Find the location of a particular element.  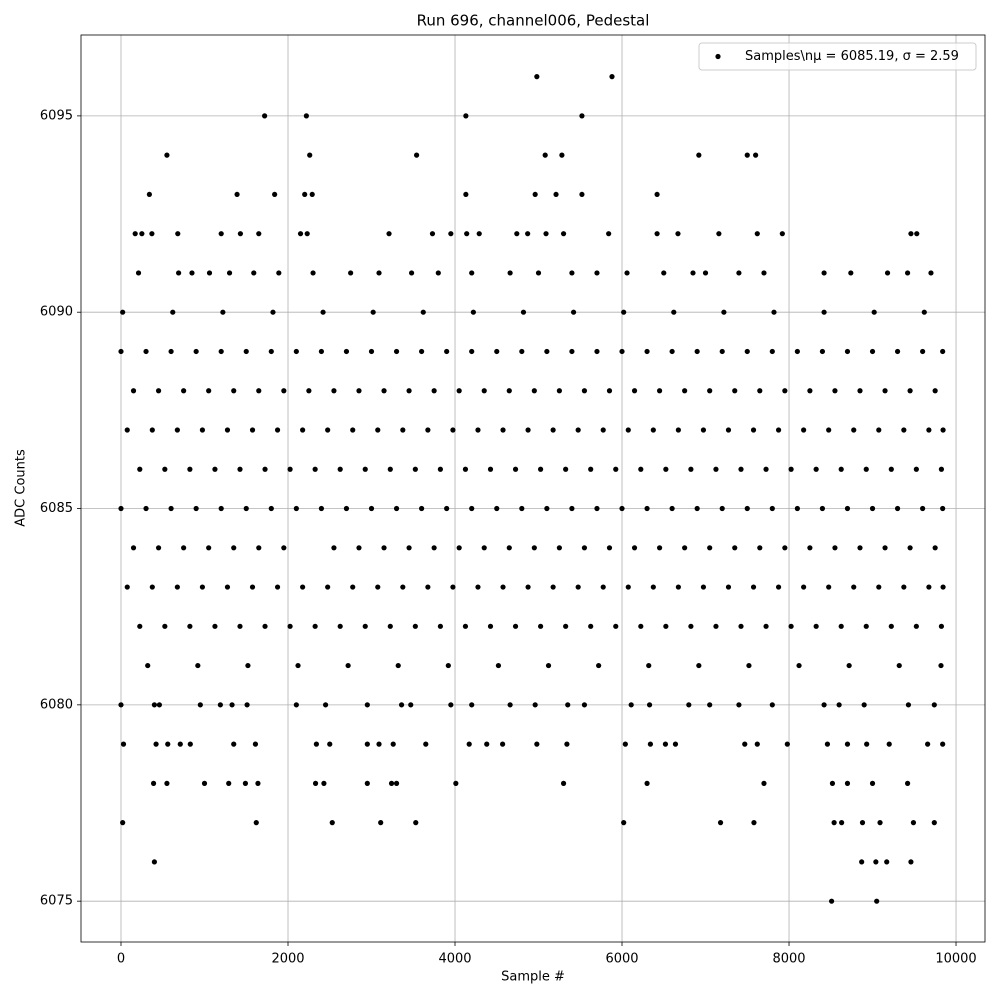

legend-box is located at coordinates (837, 56).